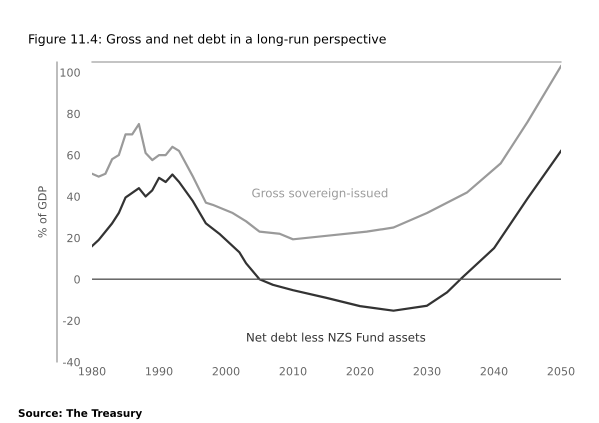 The height and width of the screenshot is (423, 599). What do you see at coordinates (73, 238) in the screenshot?
I see `y-tick-label: 20` at bounding box center [73, 238].